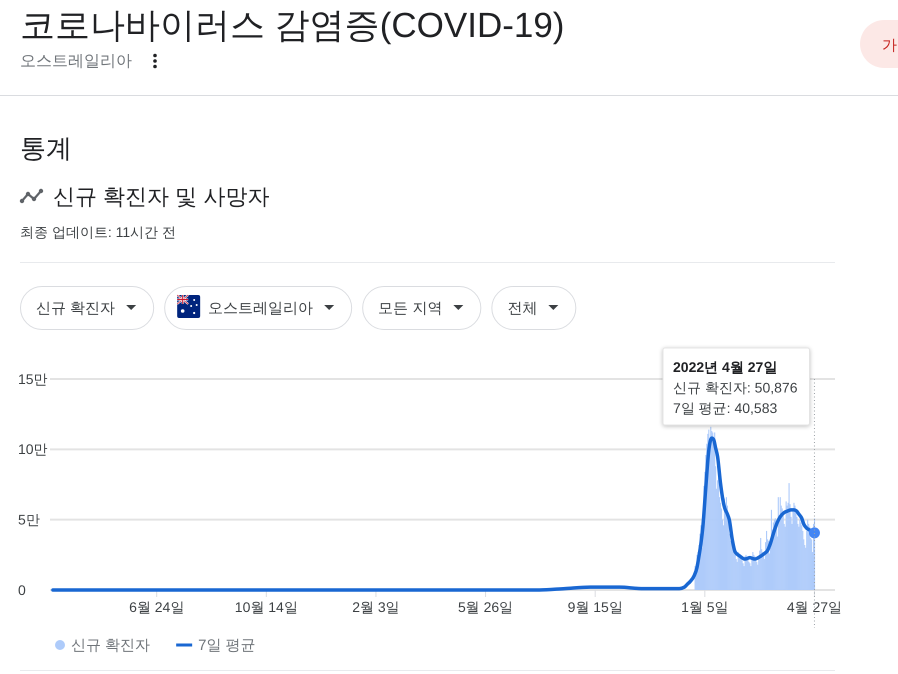 This screenshot has width=898, height=674. I want to click on text: 2022년 4월 27일, so click(725, 367).